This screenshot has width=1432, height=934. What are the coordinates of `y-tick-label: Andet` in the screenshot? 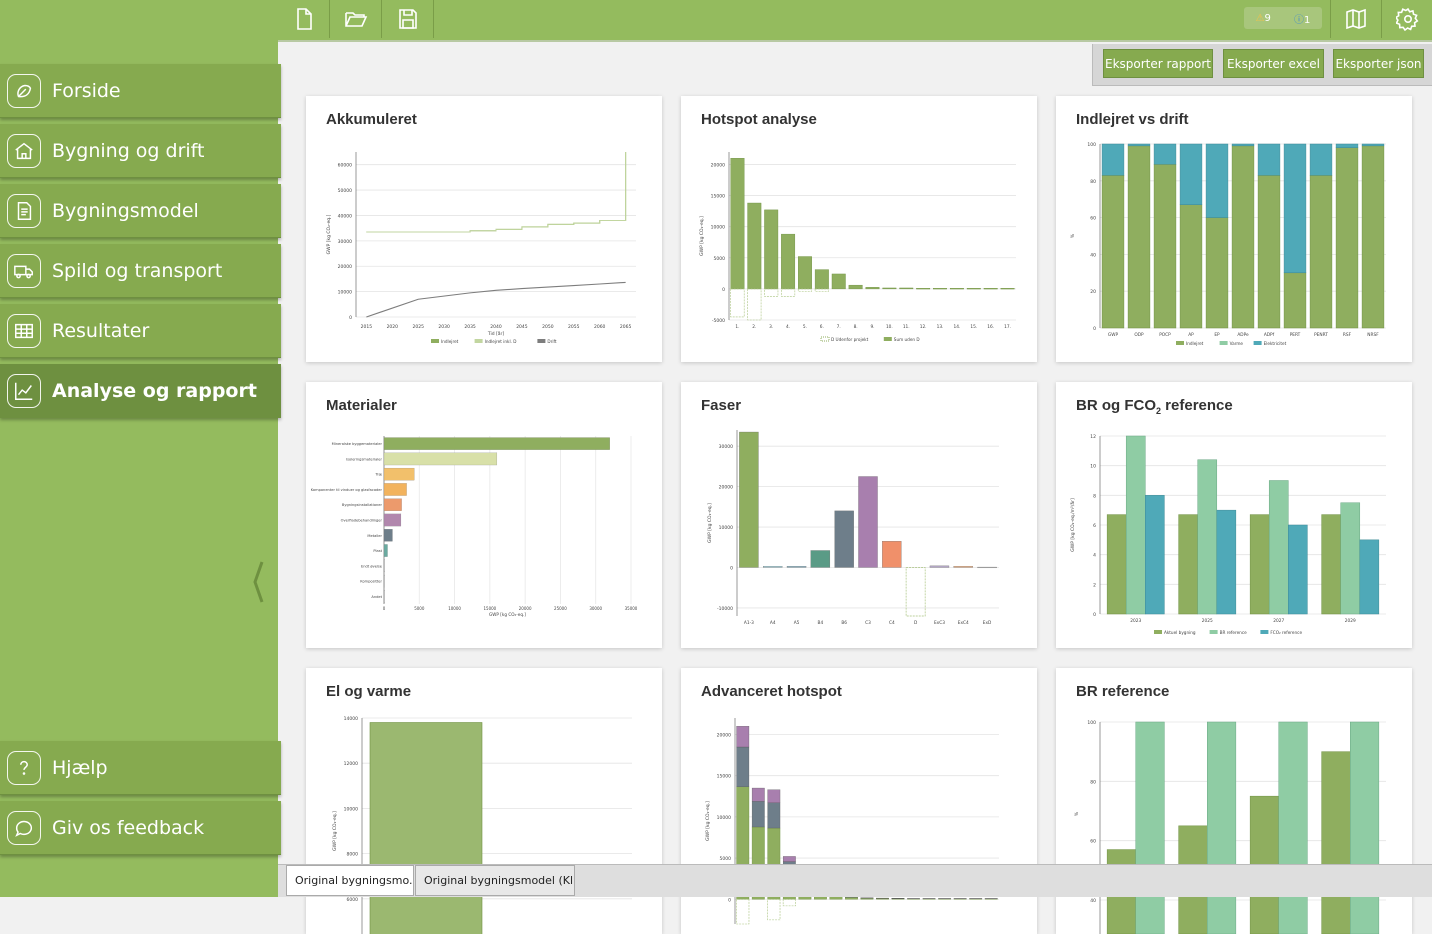 It's located at (376, 597).